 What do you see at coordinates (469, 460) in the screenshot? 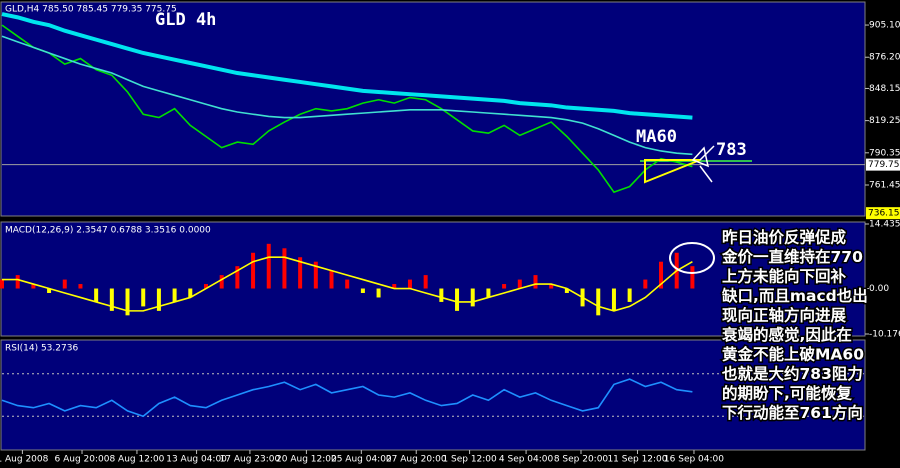
I see `x-tick-label: 1 Sep 12:00` at bounding box center [469, 460].